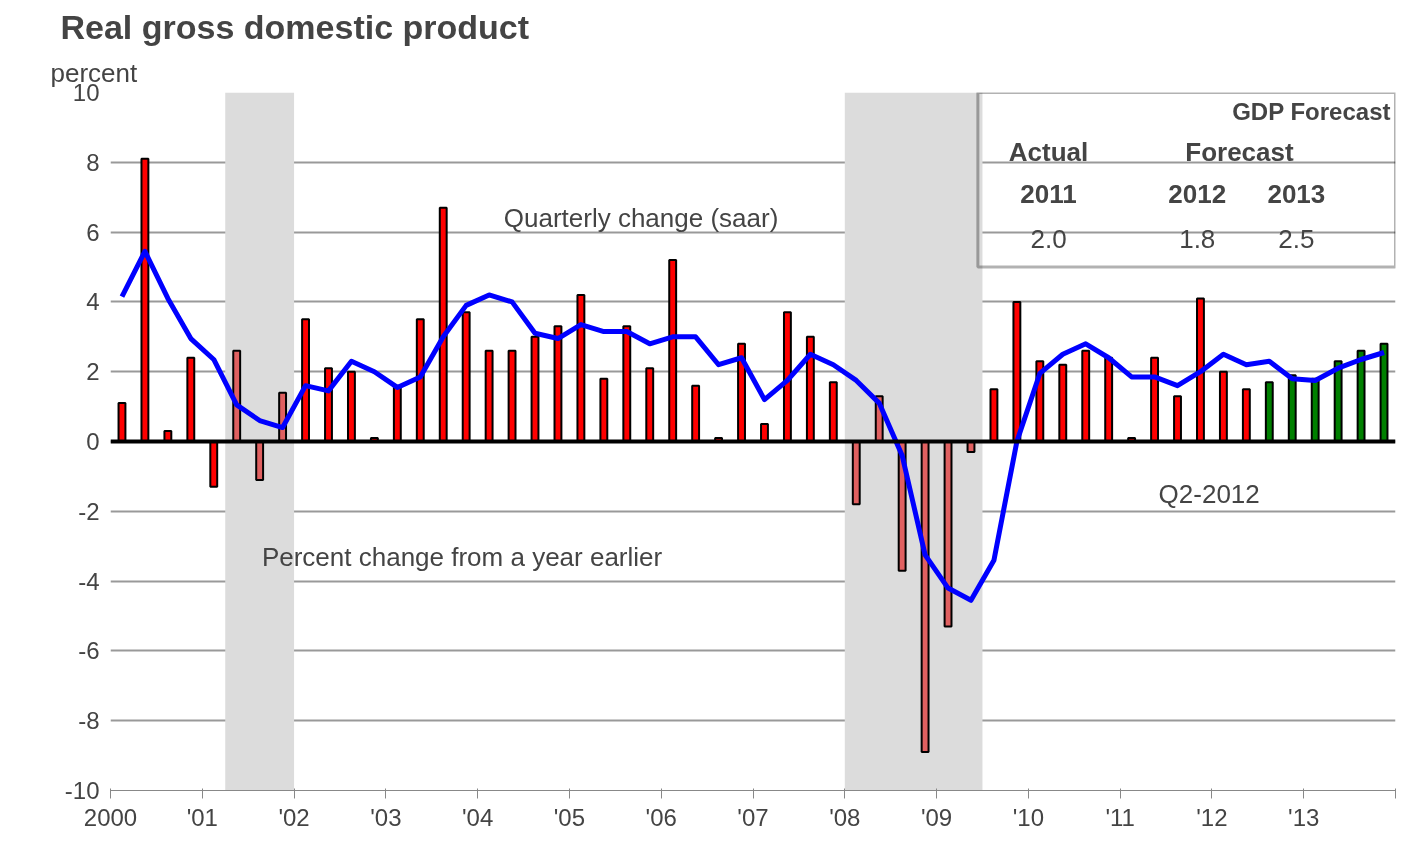  I want to click on y-tick-label: 8, so click(93, 162).